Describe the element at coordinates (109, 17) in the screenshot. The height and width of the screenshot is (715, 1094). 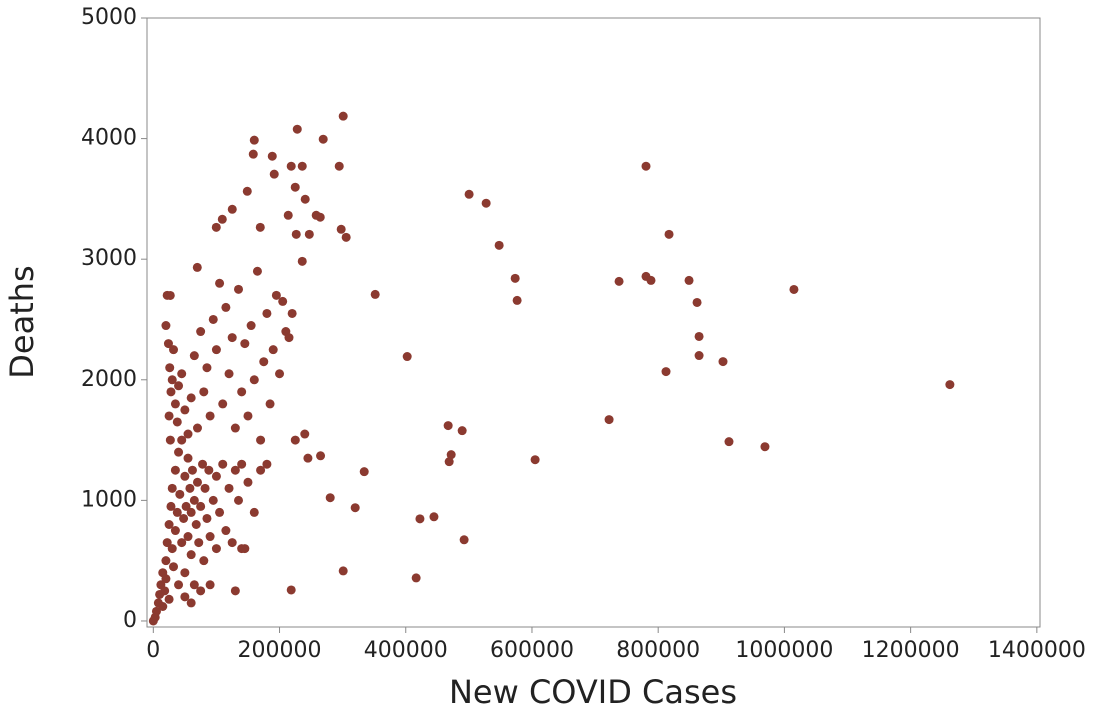
I see `y-tick-label: 5000` at that location.